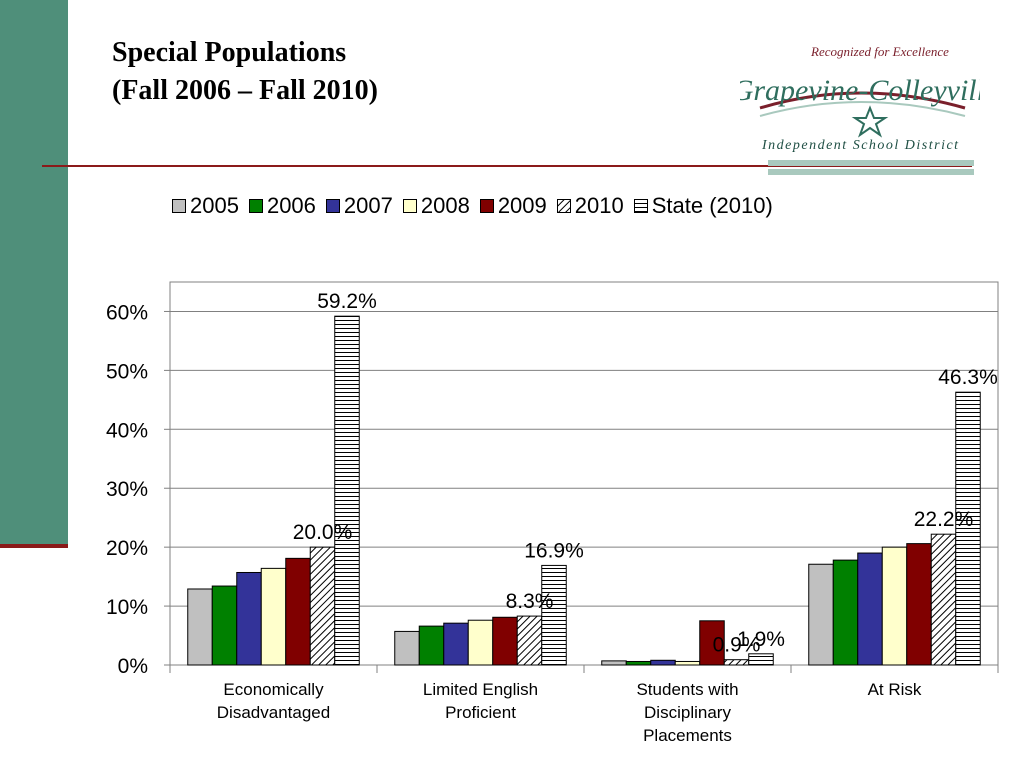  Describe the element at coordinates (554, 550) in the screenshot. I see `data-label: 16.9%` at that location.